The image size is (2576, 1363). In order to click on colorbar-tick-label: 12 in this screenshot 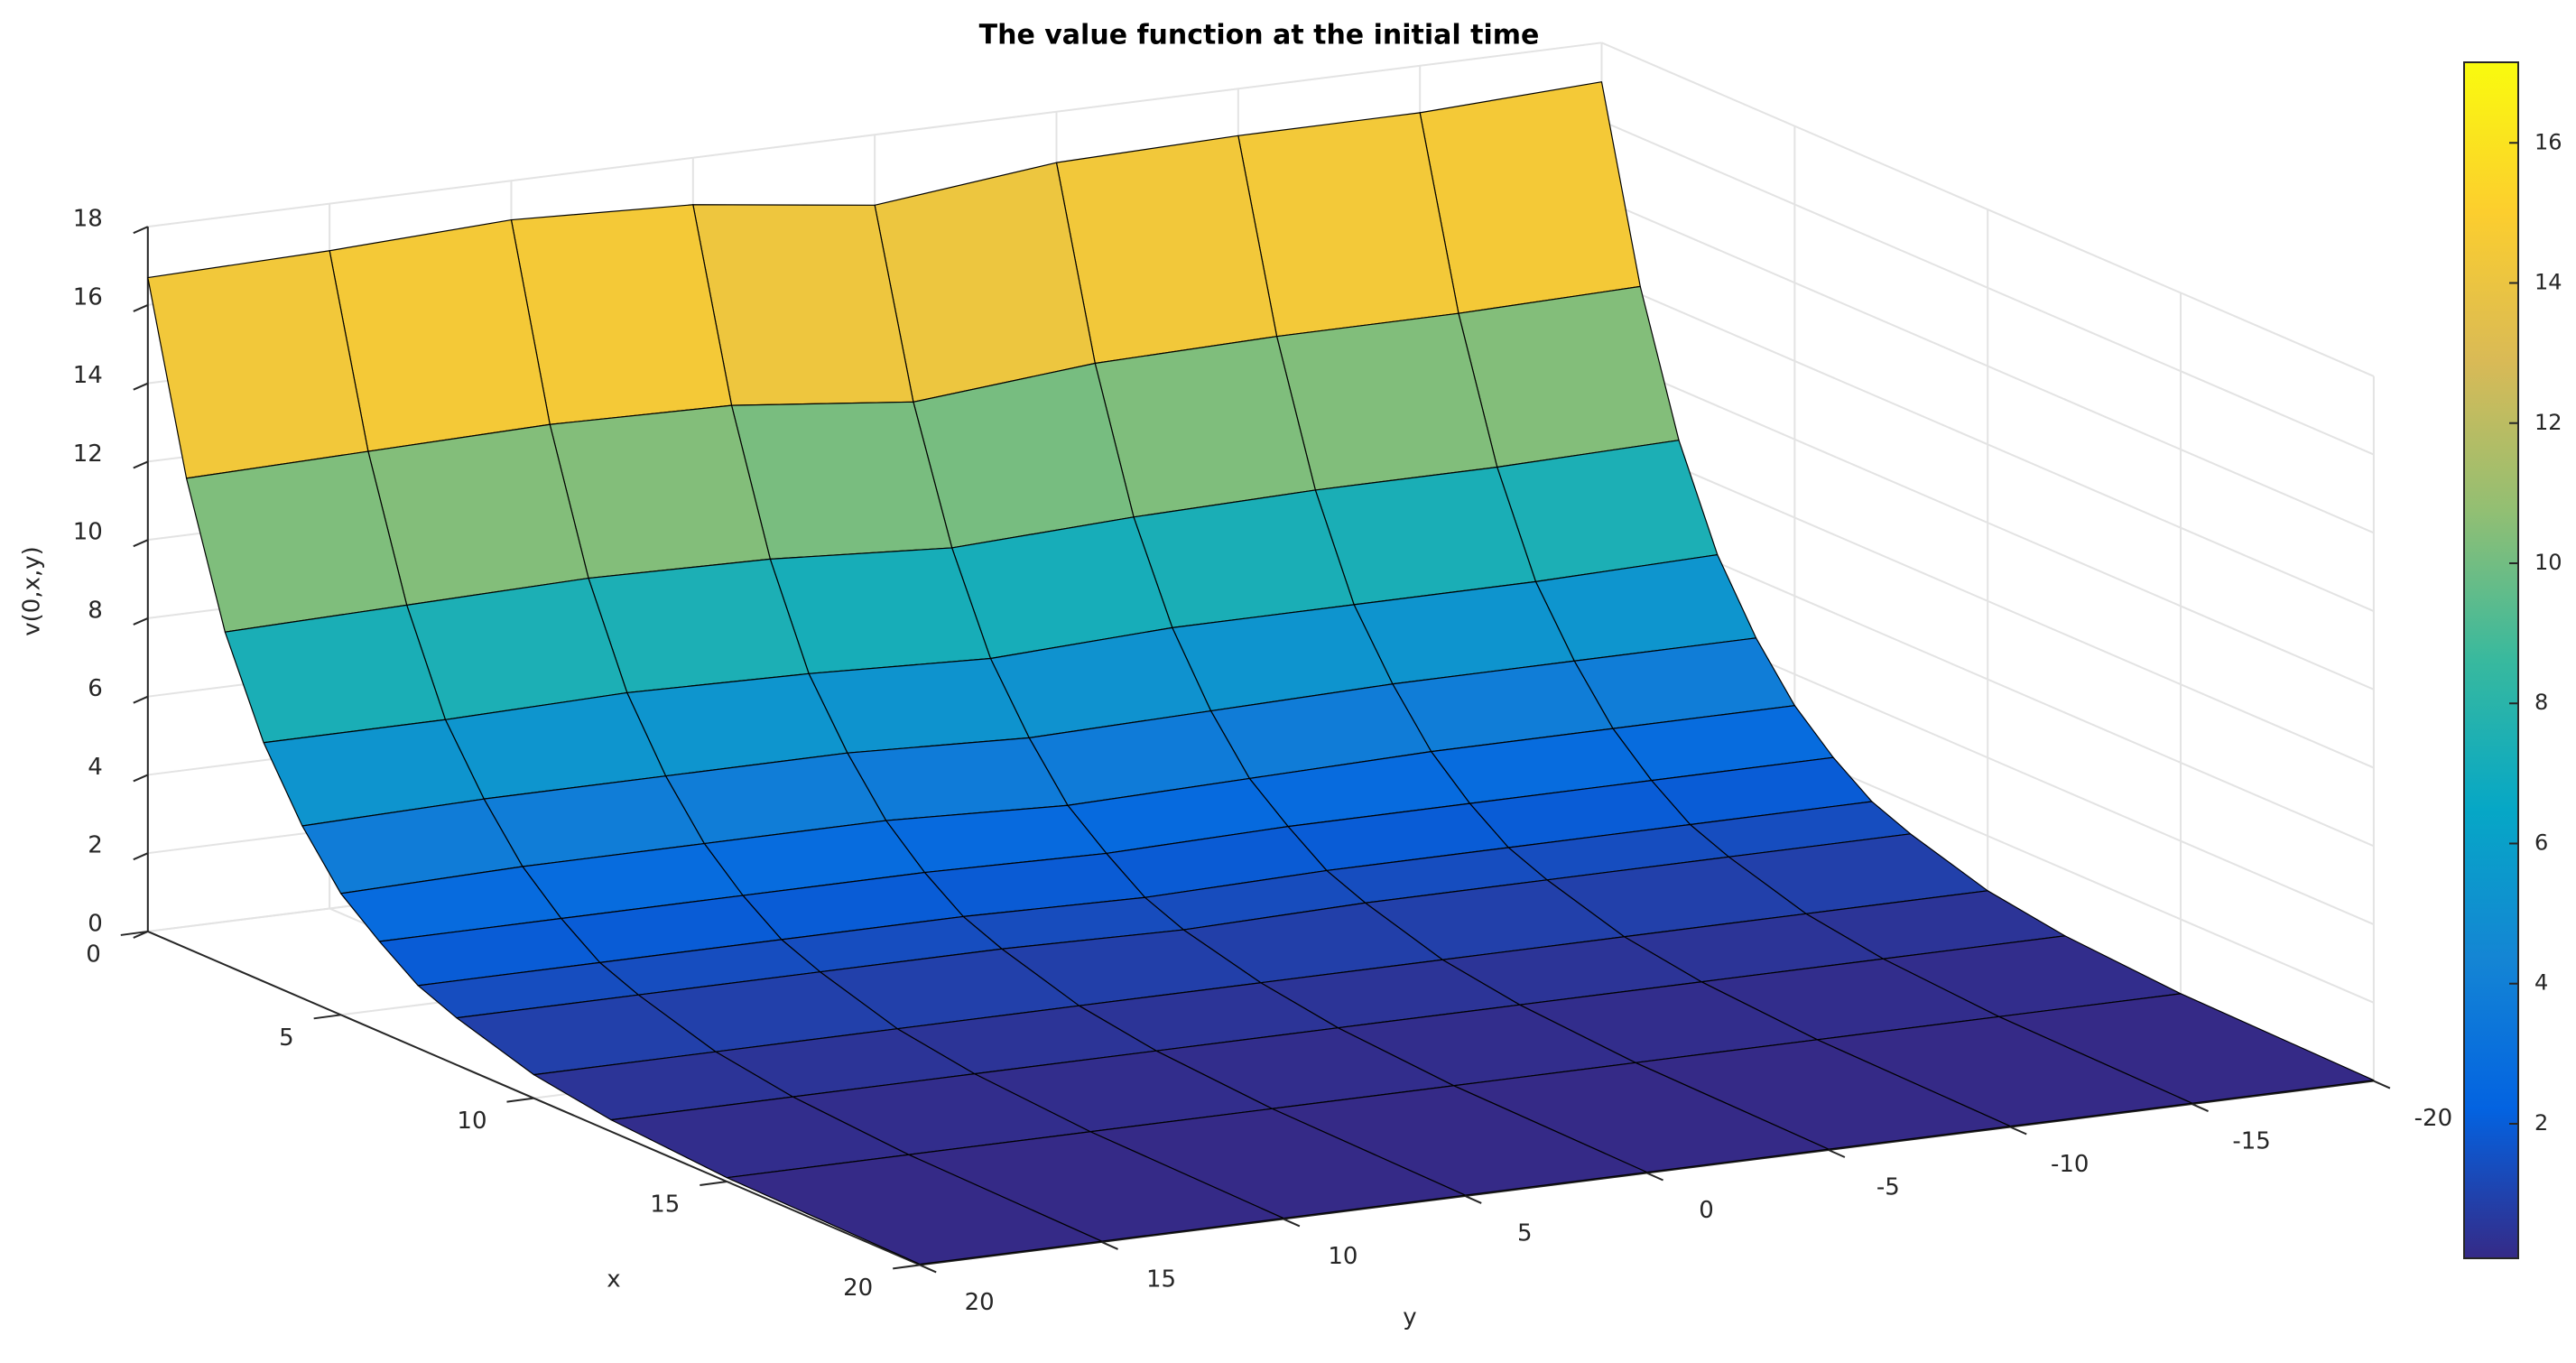, I will do `click(2548, 422)`.